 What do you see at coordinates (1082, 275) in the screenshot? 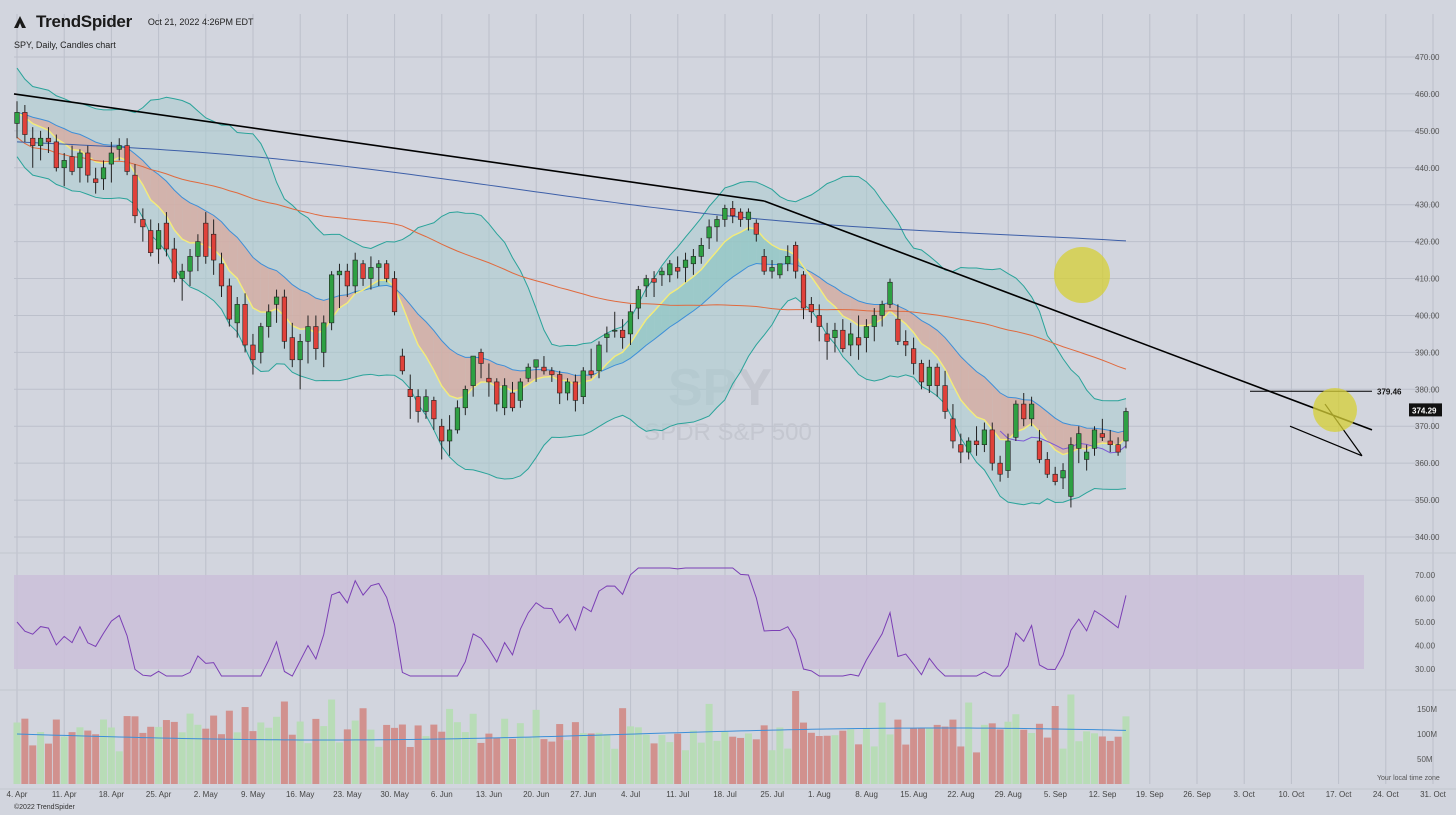
I see `highlight-circle` at bounding box center [1082, 275].